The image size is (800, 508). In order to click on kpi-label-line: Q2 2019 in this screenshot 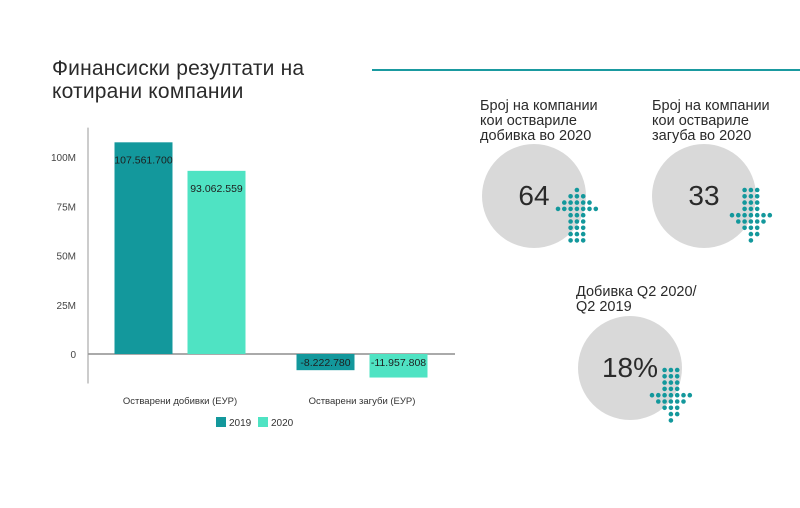, I will do `click(604, 307)`.